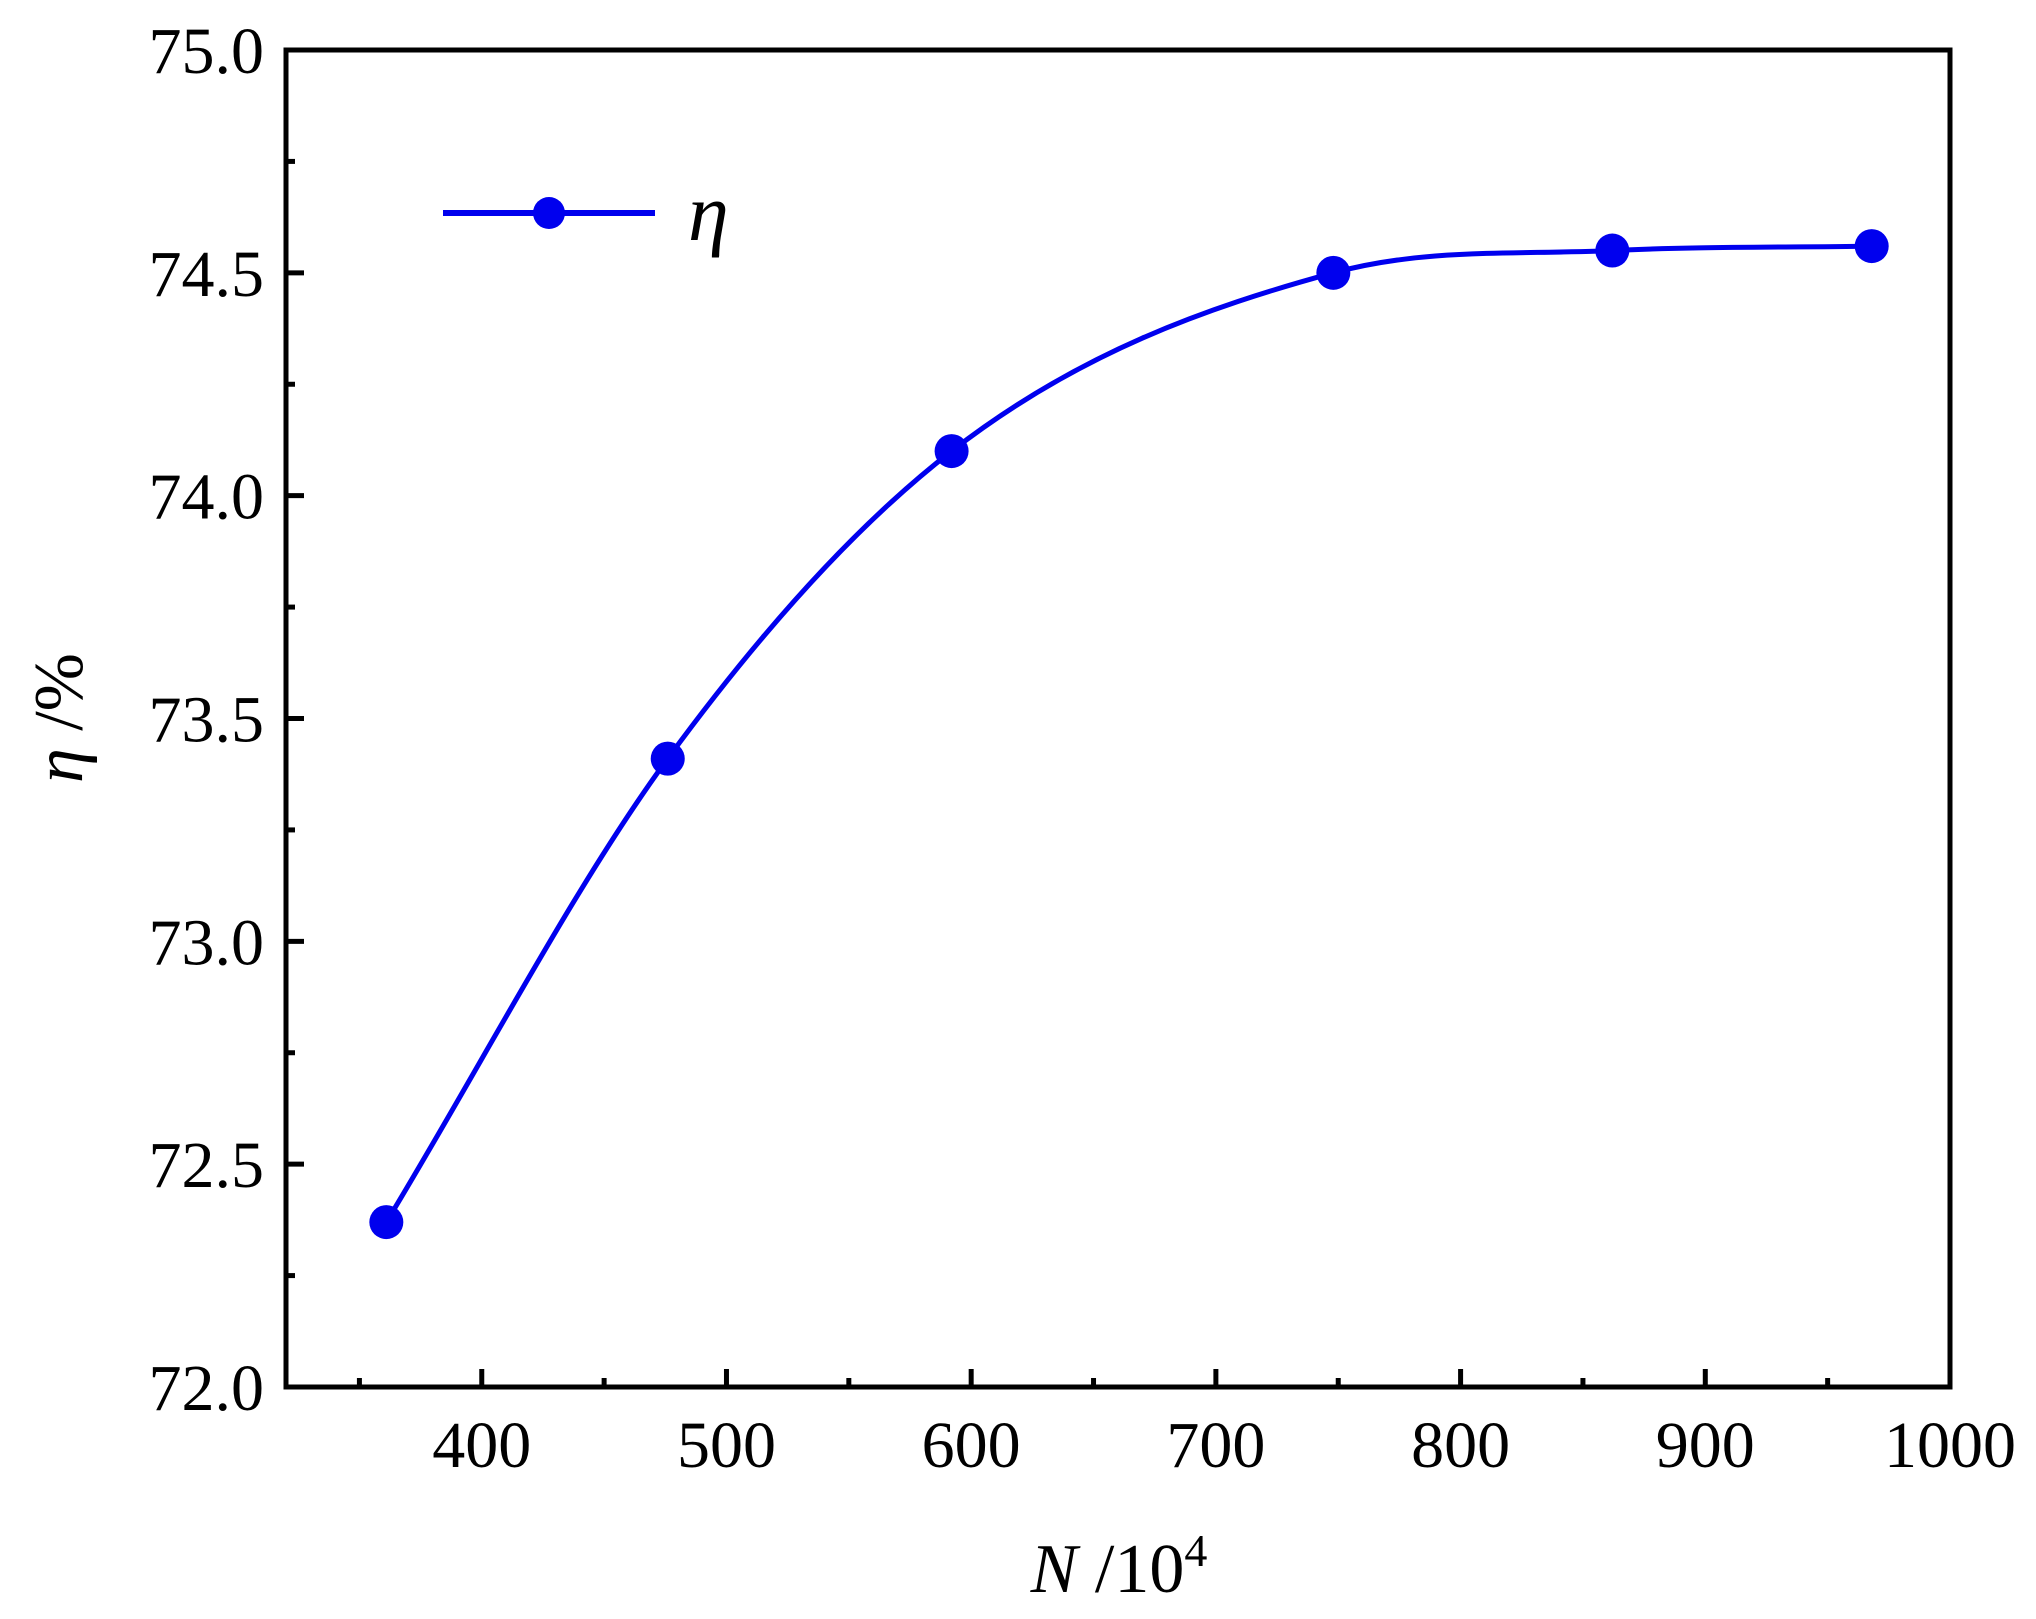 The image size is (2036, 1619). Describe the element at coordinates (1950, 1445) in the screenshot. I see `x-tick-label: 1000` at that location.